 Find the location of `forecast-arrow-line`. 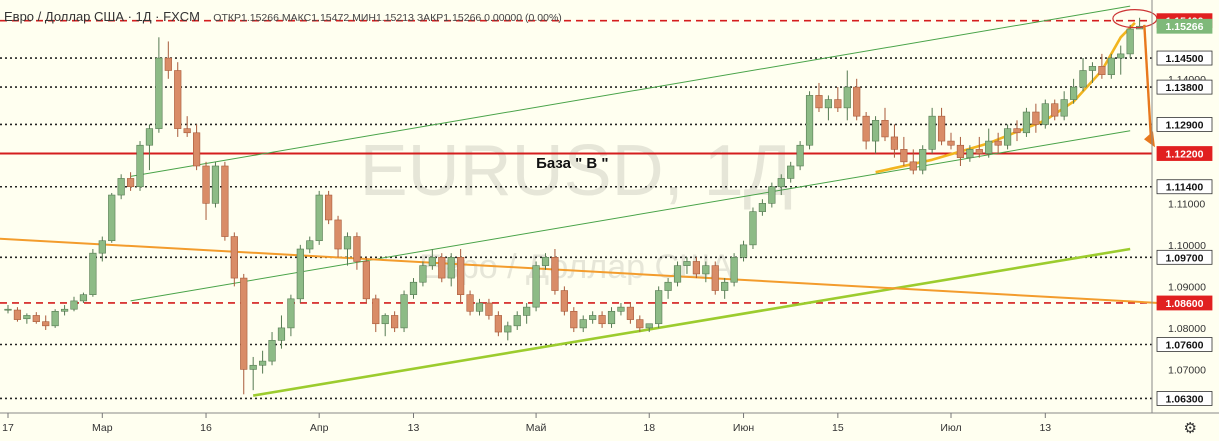

forecast-arrow-line is located at coordinates (1148, 82).